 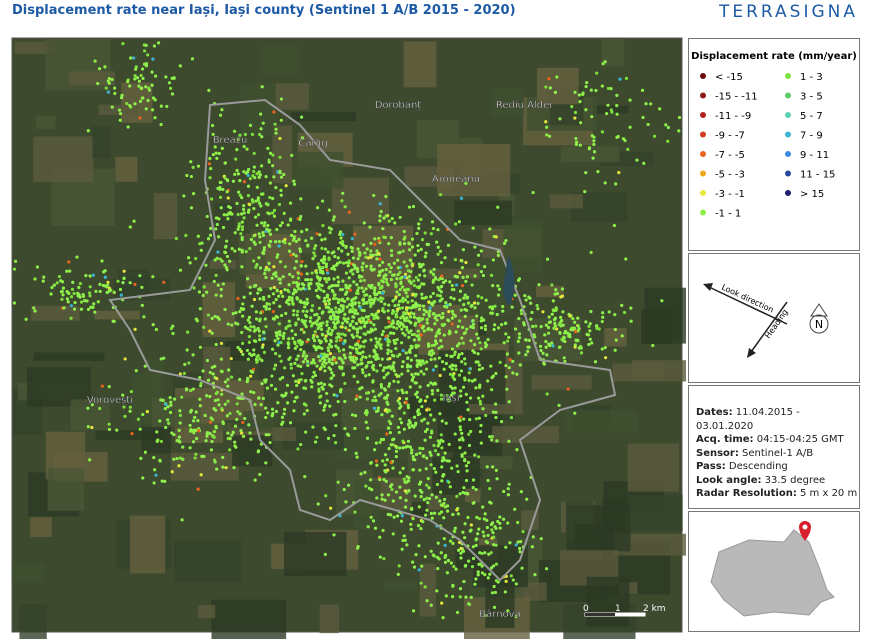 What do you see at coordinates (703, 95) in the screenshot?
I see `legend-swatch` at bounding box center [703, 95].